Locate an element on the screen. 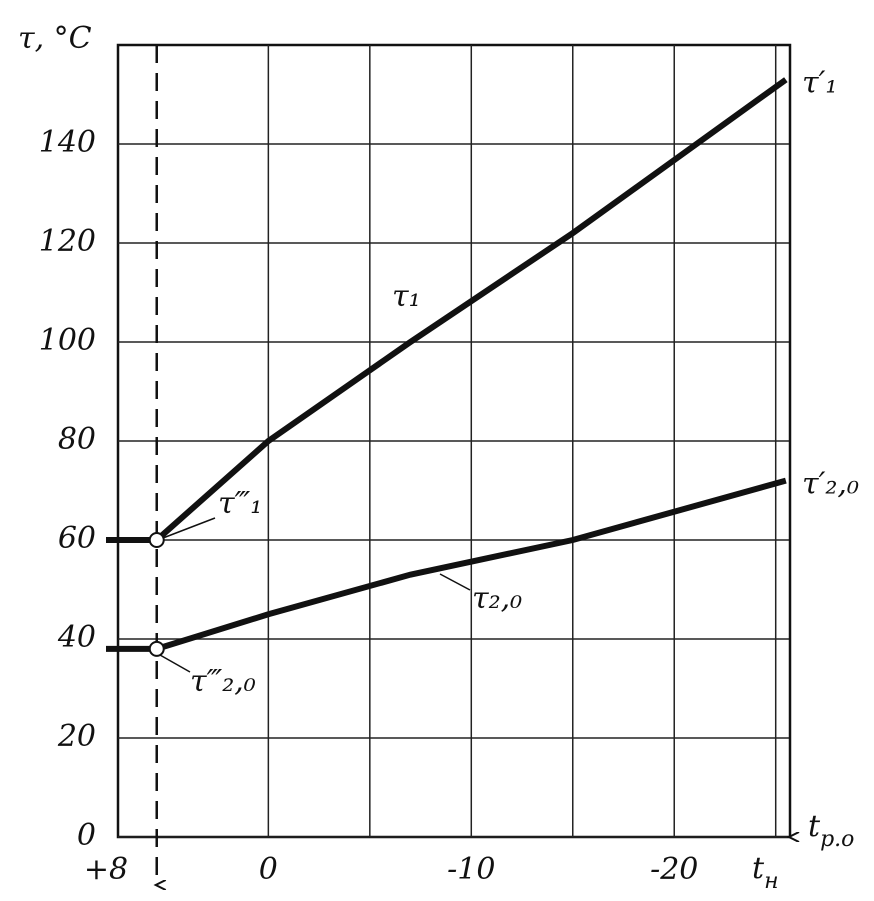 The image size is (874, 901). x-tick-label: +8 is located at coordinates (106, 869).